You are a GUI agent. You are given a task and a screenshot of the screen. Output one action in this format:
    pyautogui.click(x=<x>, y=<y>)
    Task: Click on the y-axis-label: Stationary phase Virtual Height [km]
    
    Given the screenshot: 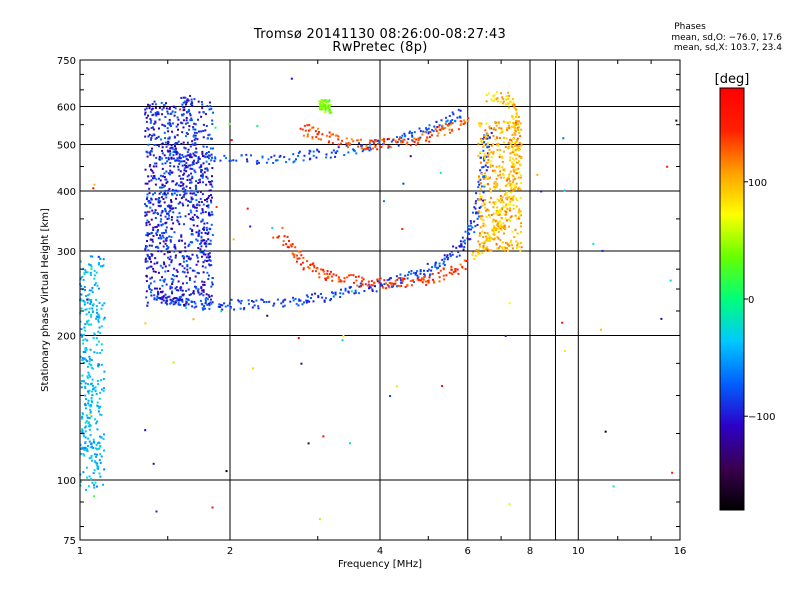 What is the action you would take?
    pyautogui.click(x=45, y=300)
    